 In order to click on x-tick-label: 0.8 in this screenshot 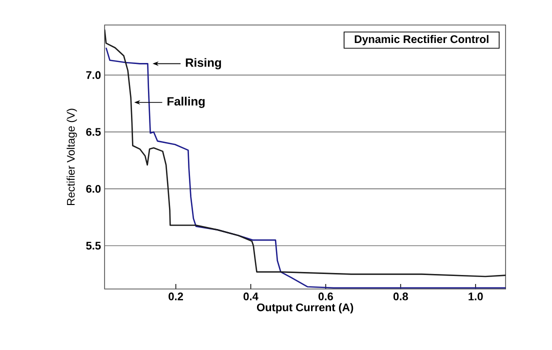, I will do `click(400, 296)`.